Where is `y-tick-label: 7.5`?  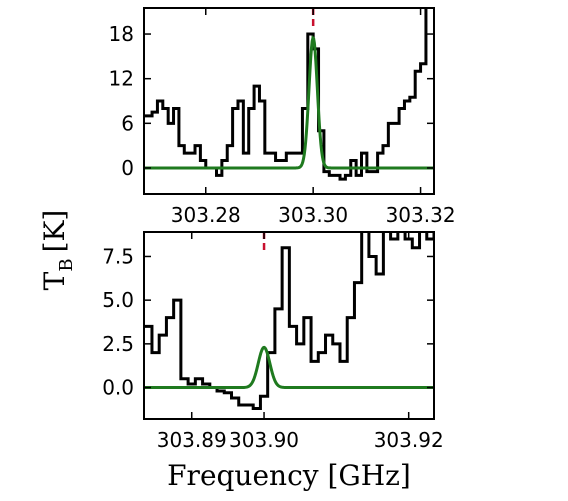 y-tick-label: 7.5 is located at coordinates (118, 256).